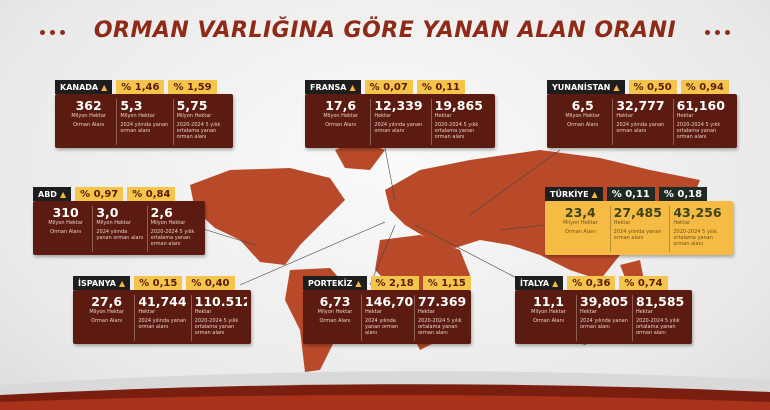 The image size is (770, 410). Describe the element at coordinates (683, 194) in the screenshot. I see `pct-avg-badge: % 0,18` at that location.